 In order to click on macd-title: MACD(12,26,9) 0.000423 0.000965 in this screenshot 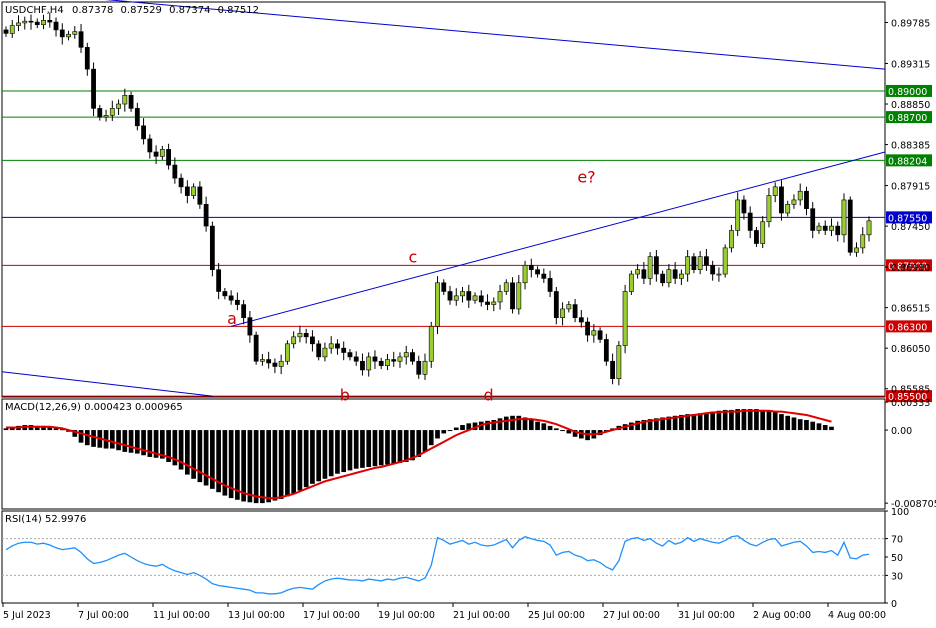, I will do `click(94, 407)`.